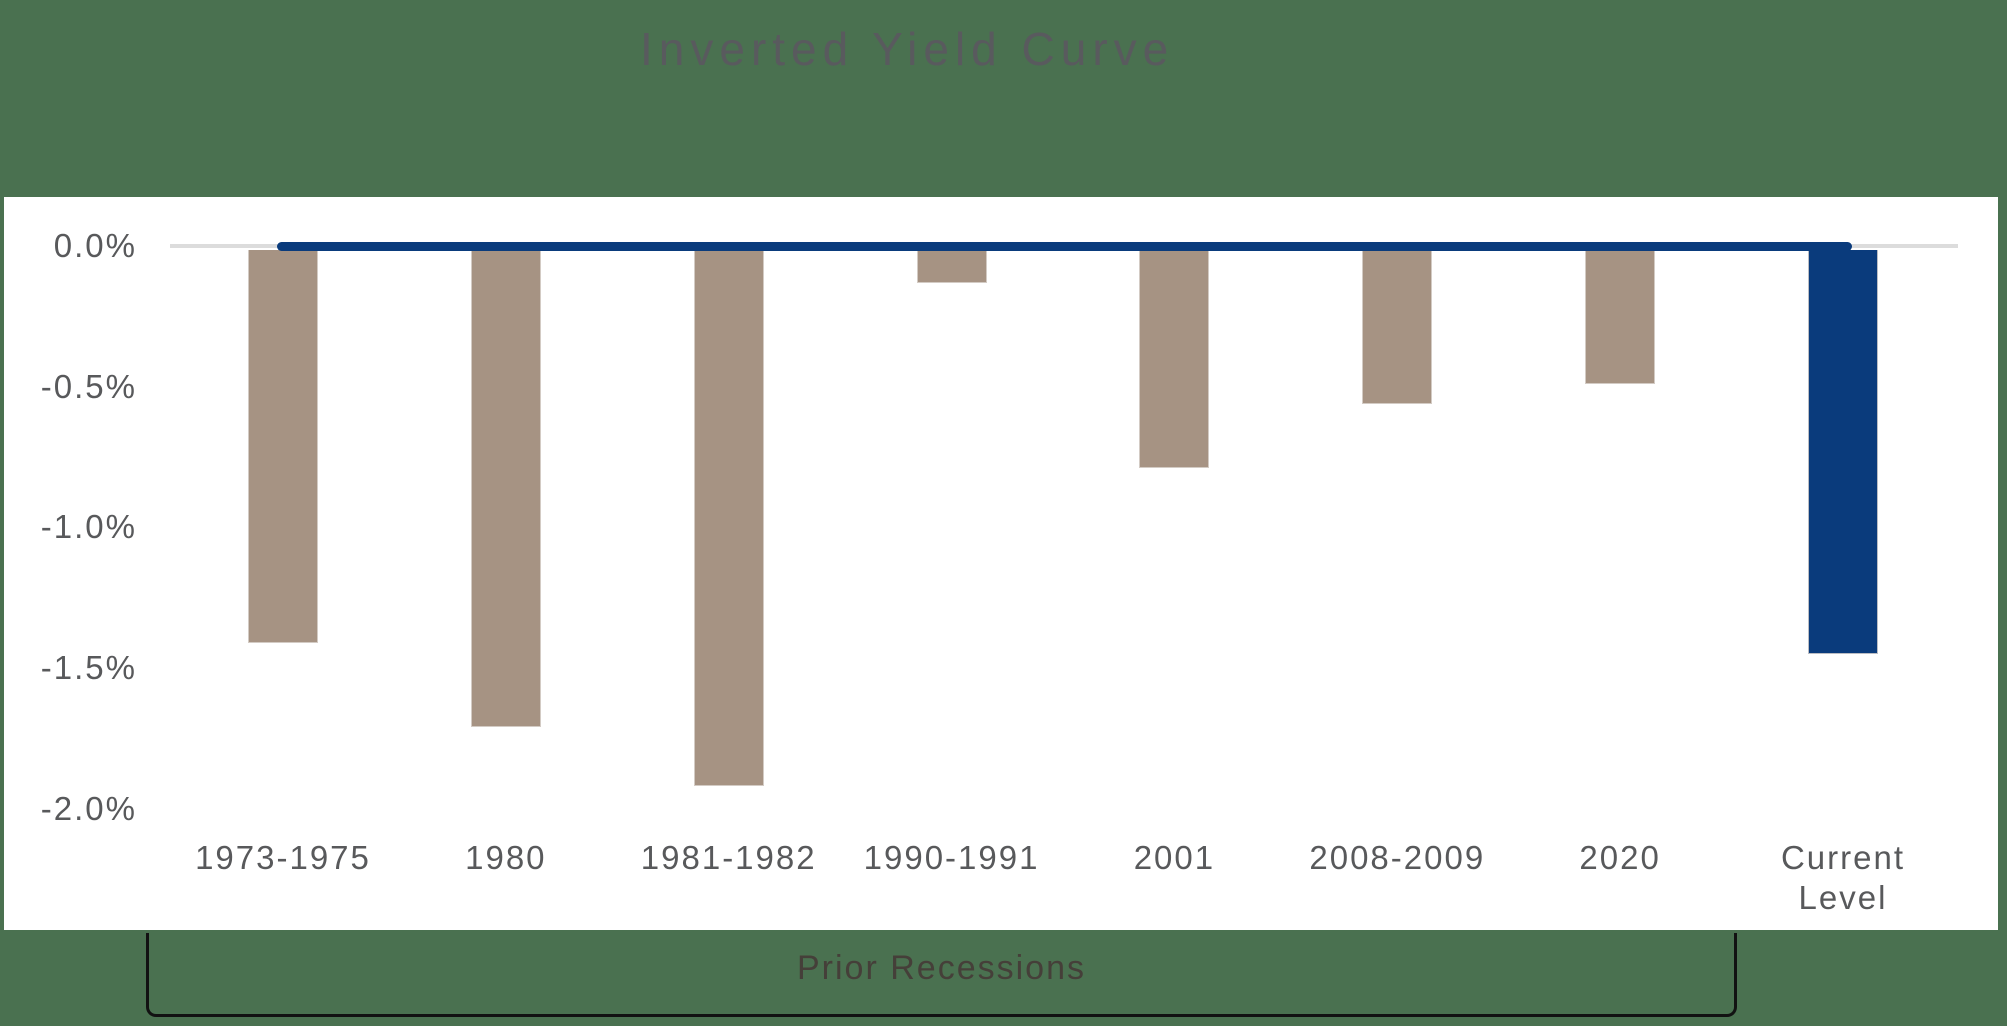 The width and height of the screenshot is (2007, 1026). Describe the element at coordinates (88, 668) in the screenshot. I see `y-axis-tick-label: -1.5%` at that location.